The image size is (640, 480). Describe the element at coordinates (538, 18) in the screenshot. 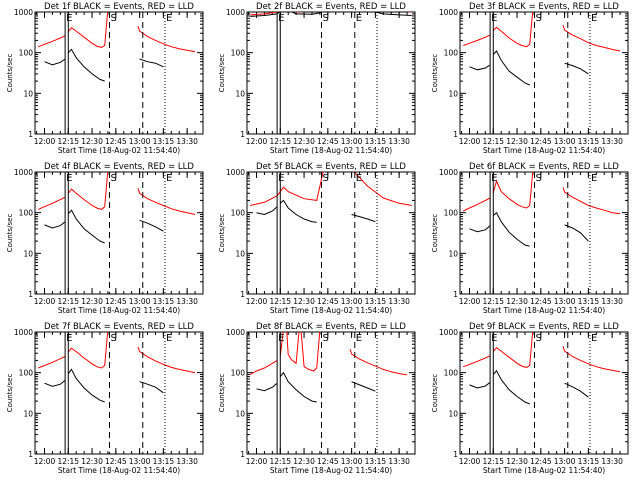

I see `event-marker-label: S` at that location.